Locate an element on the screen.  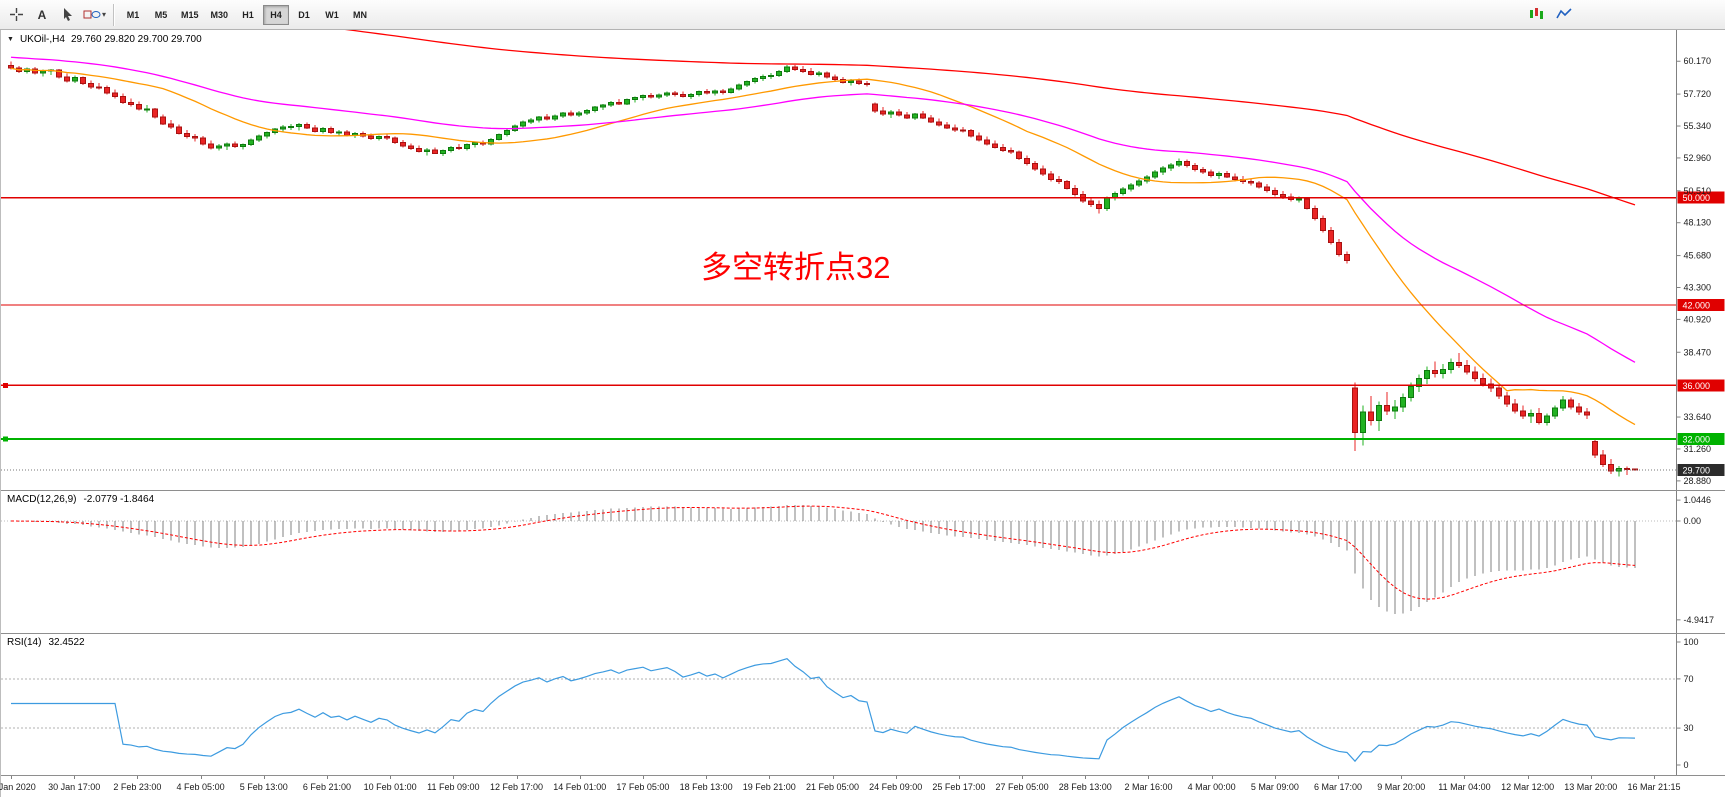
macd-histogram is located at coordinates (827, 559).